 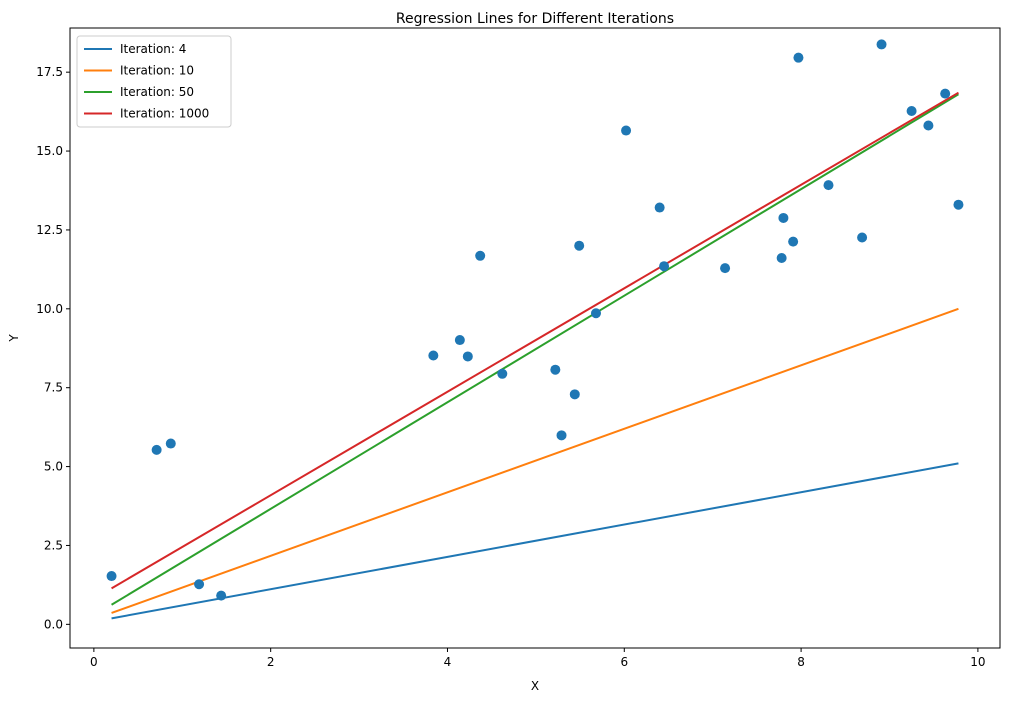 What do you see at coordinates (157, 71) in the screenshot?
I see `legend-label: Iteration: 10` at bounding box center [157, 71].